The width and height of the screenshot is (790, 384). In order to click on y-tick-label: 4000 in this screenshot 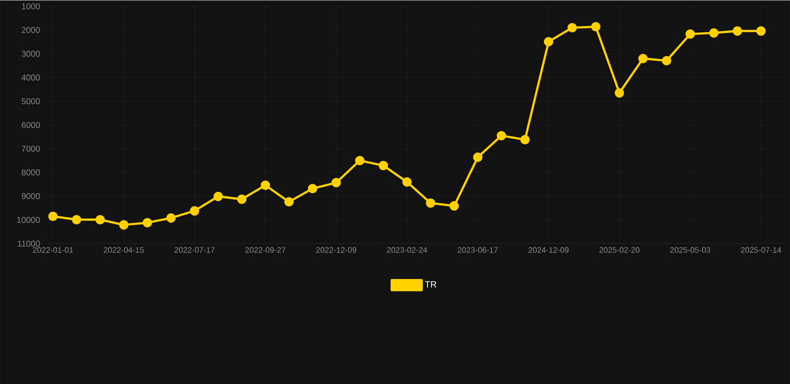, I will do `click(31, 77)`.